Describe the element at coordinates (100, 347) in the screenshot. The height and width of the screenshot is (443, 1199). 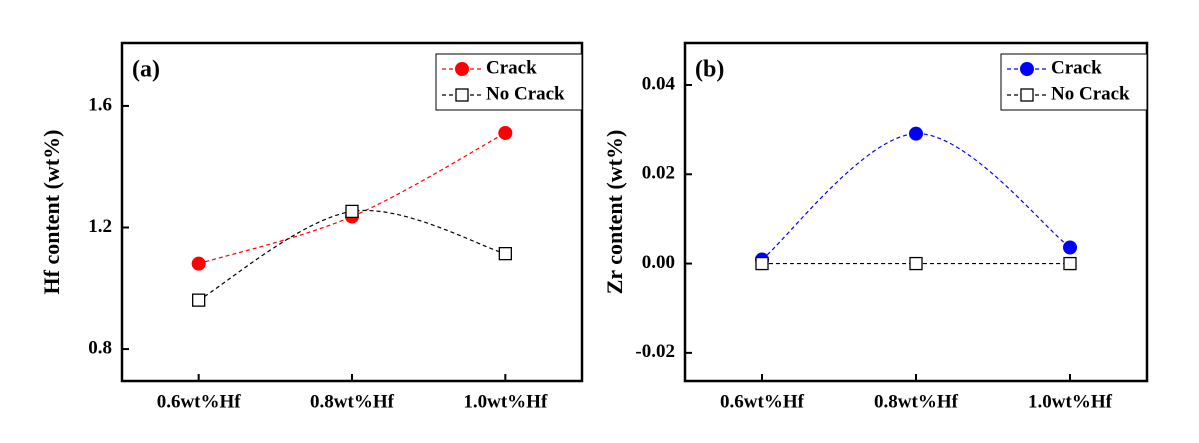
I see `y-tick-label: 0.8` at that location.